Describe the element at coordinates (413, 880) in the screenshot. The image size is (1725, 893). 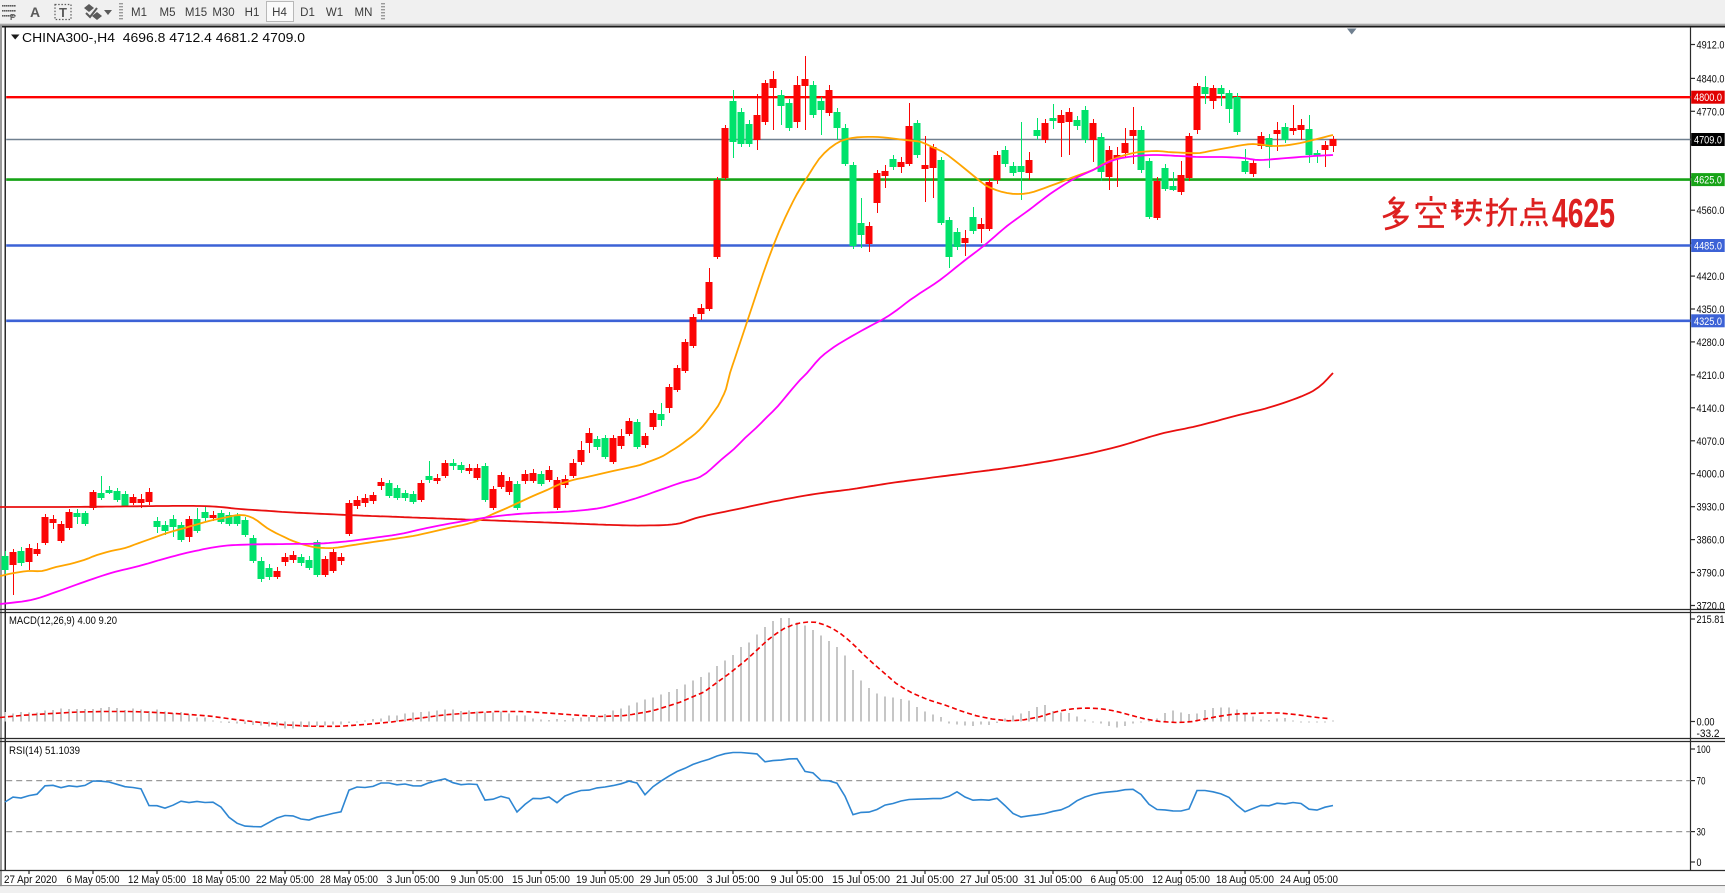
I see `svg-text: 3 Jun 05:00` at that location.